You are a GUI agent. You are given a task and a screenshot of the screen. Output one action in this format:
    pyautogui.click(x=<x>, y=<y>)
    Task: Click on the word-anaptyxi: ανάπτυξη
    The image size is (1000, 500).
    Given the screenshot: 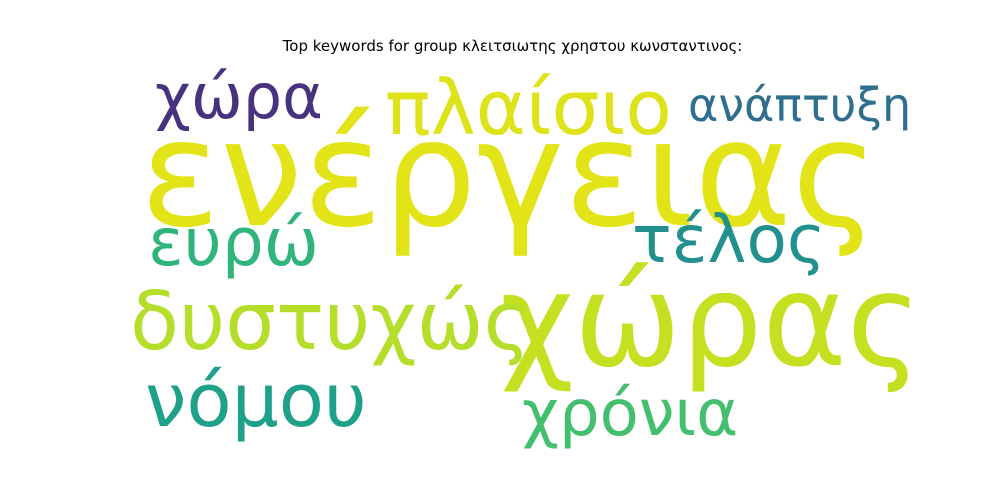 What is the action you would take?
    pyautogui.click(x=800, y=105)
    